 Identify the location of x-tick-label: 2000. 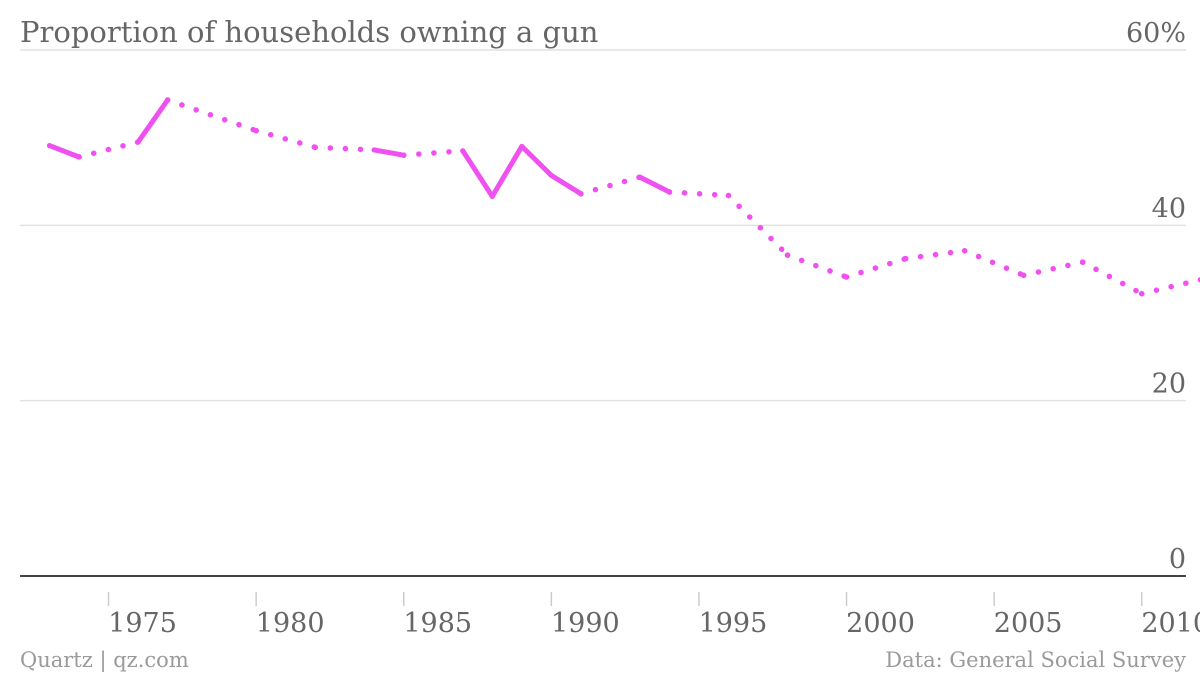
(880, 623).